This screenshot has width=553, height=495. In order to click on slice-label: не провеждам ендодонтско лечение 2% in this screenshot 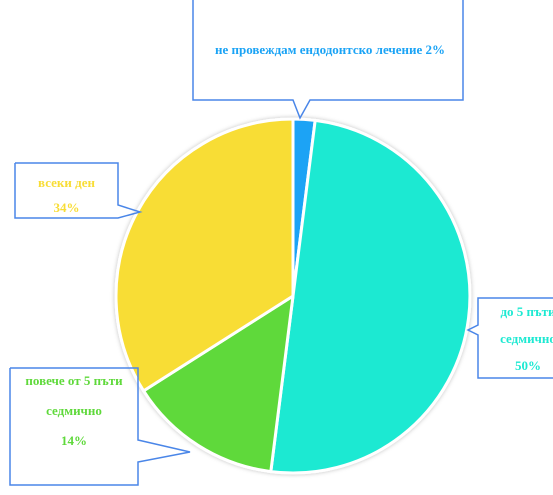, I will do `click(330, 50)`.